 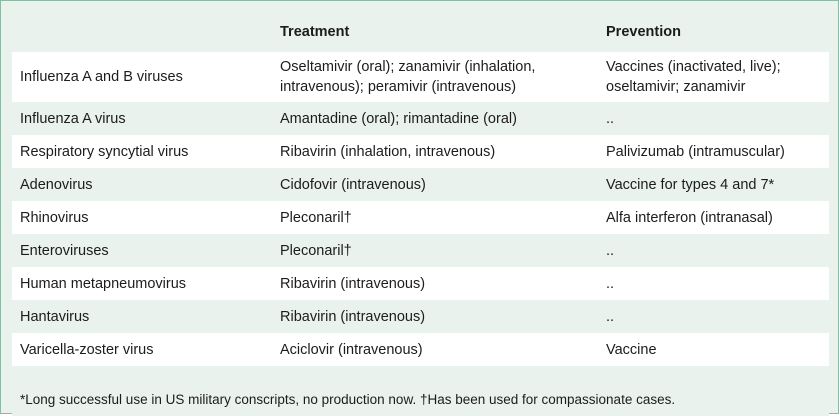 What do you see at coordinates (142, 217) in the screenshot?
I see `virus-cell: Rhinovirus` at bounding box center [142, 217].